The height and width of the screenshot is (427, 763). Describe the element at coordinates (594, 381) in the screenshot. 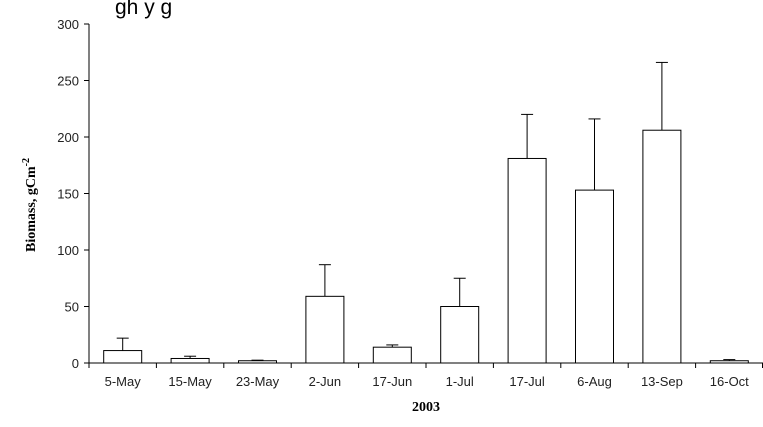

I see `x-tick-label: 6-Aug` at that location.